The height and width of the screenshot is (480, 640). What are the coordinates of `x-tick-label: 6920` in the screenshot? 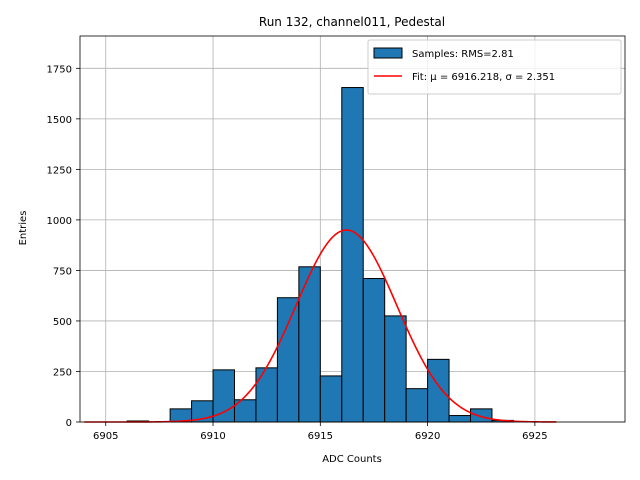 It's located at (427, 436).